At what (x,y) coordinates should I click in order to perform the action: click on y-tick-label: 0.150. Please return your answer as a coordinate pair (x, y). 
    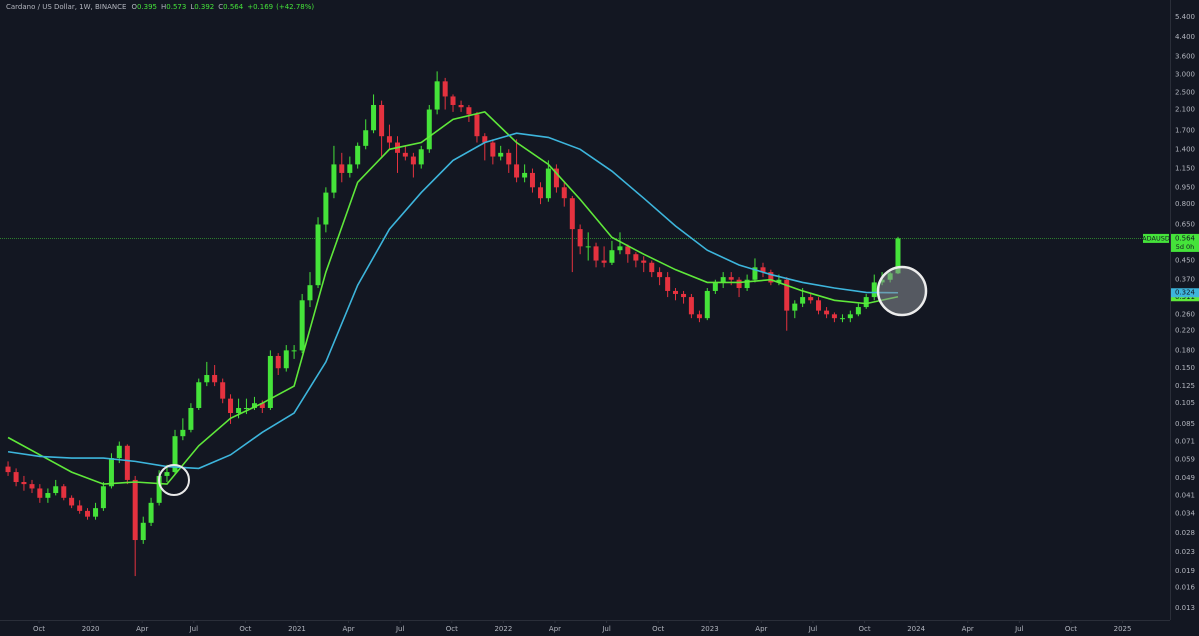
    Looking at the image, I should click on (1185, 368).